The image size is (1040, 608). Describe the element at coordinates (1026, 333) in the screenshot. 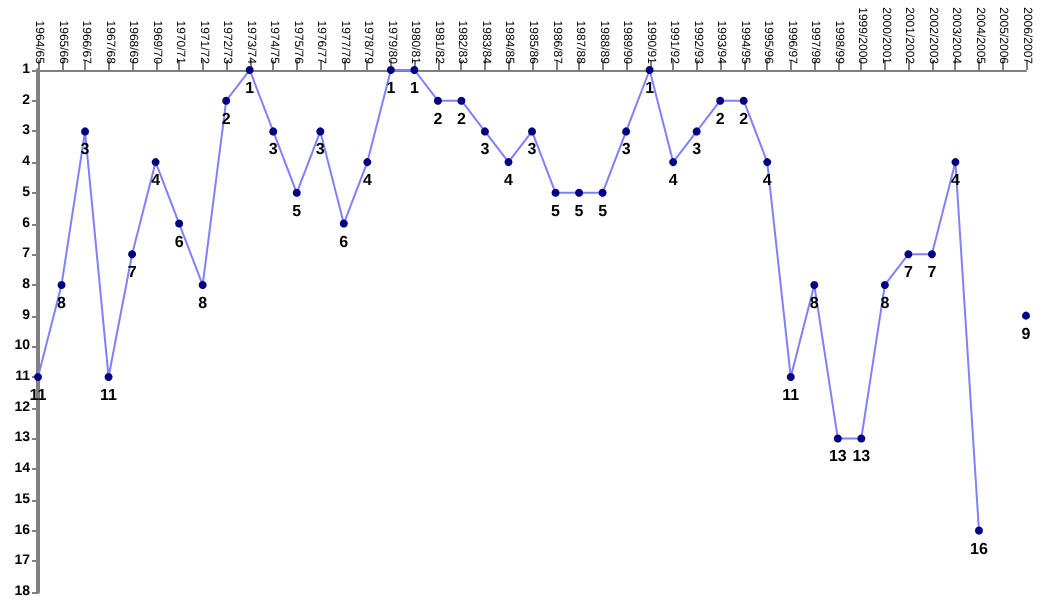

I see `data-label: 9` at that location.